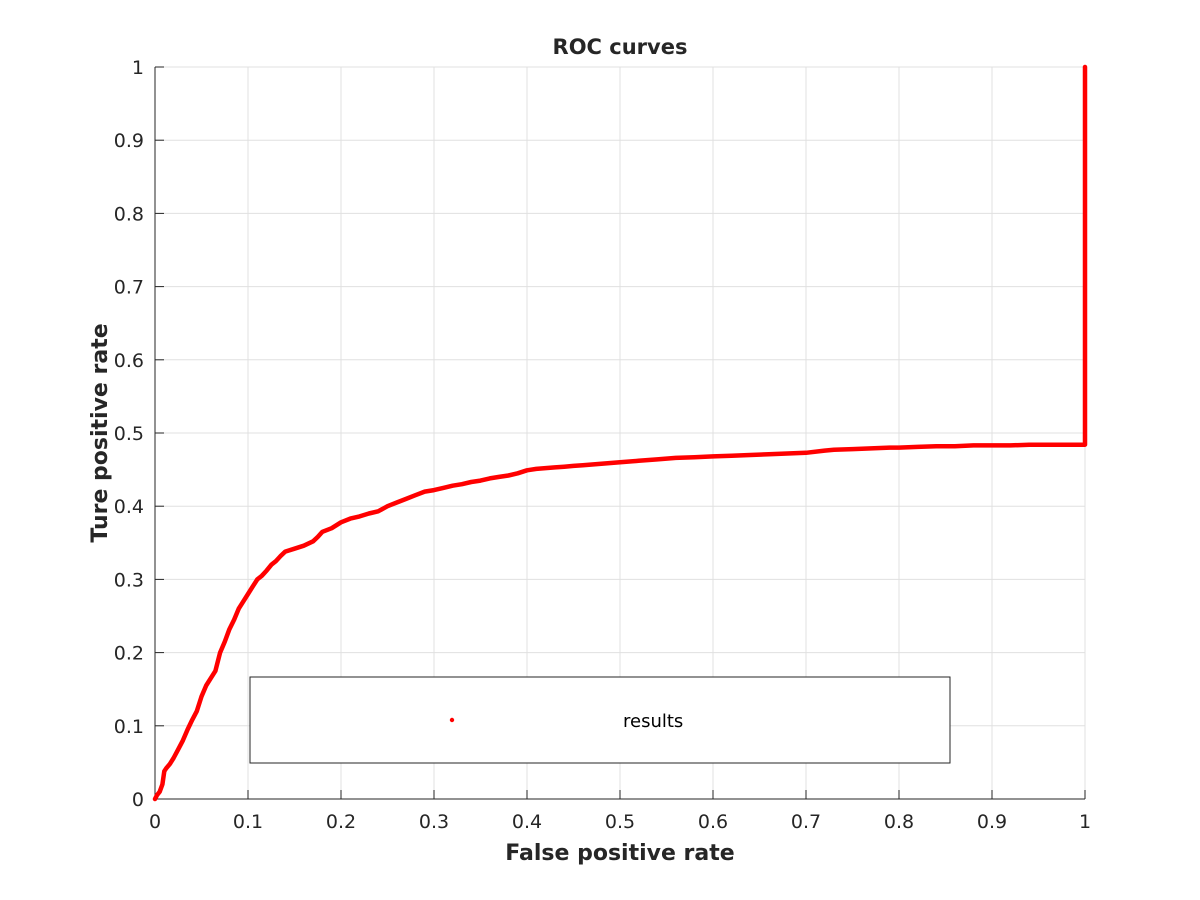 This screenshot has width=1200, height=900. I want to click on y-axis-label: Ture positive rate, so click(100, 432).